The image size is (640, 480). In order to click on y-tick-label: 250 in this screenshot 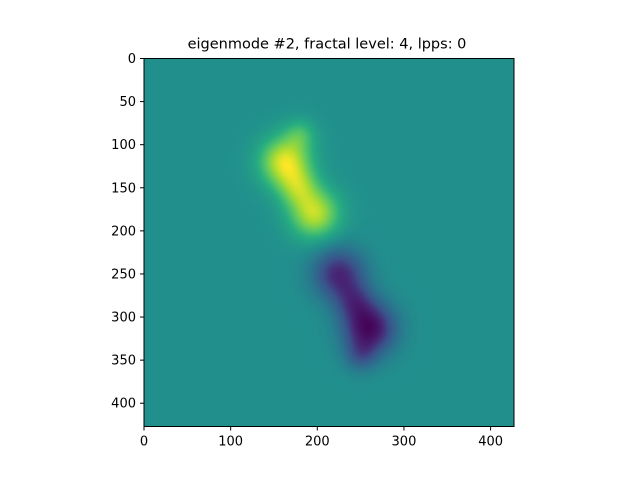, I will do `click(123, 274)`.